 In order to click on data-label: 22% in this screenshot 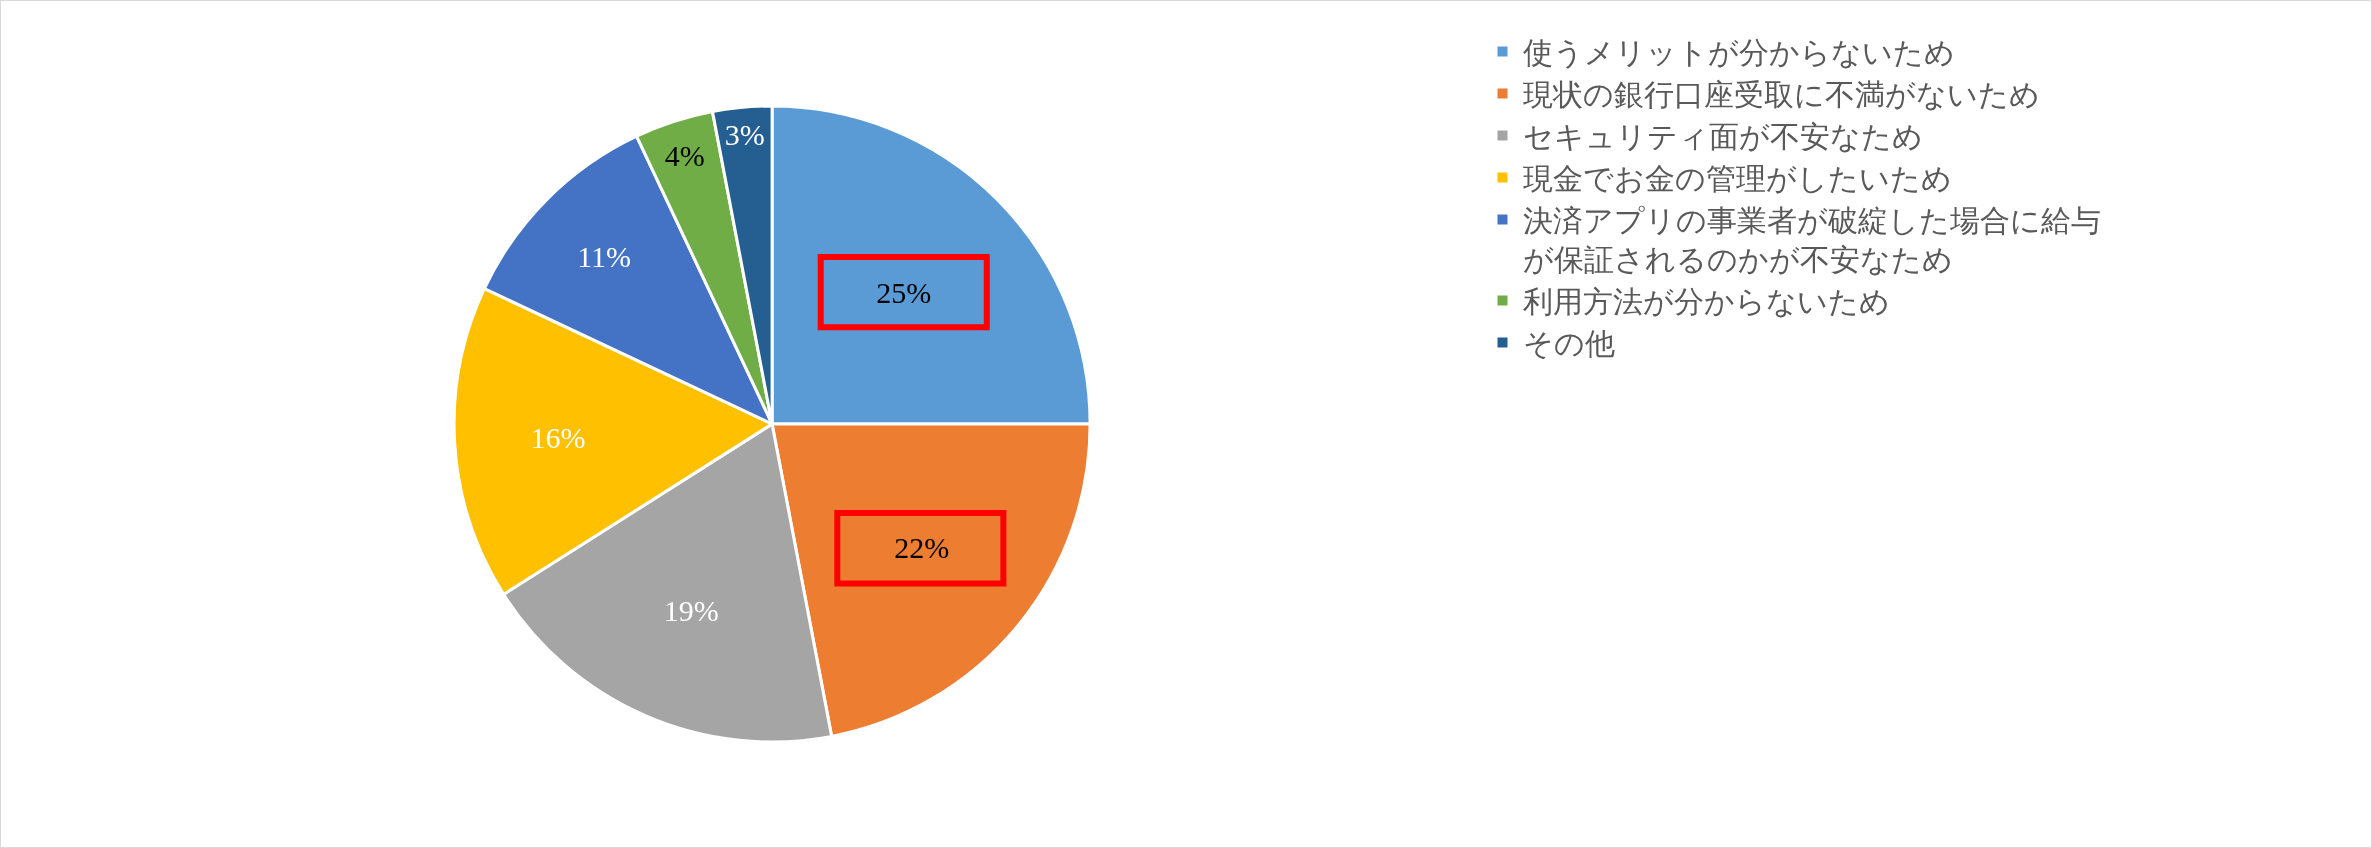, I will do `click(922, 548)`.